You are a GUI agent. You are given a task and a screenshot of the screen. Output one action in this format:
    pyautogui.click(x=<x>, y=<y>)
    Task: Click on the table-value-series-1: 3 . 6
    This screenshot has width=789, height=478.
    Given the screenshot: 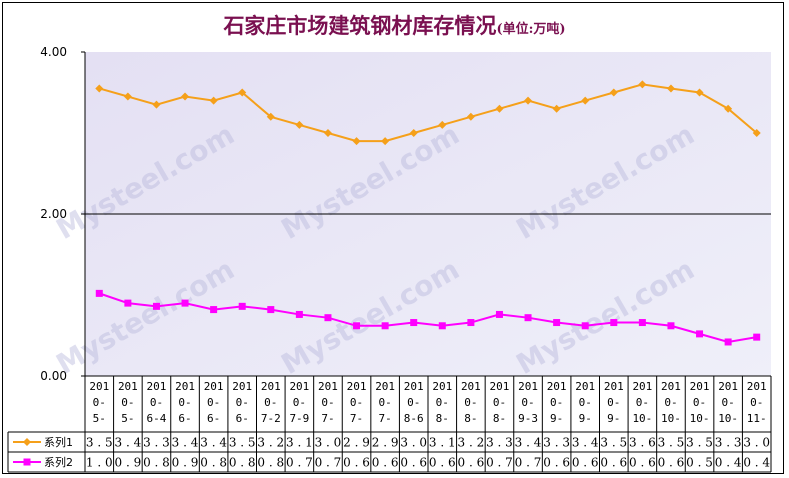 What is the action you would take?
    pyautogui.click(x=642, y=443)
    